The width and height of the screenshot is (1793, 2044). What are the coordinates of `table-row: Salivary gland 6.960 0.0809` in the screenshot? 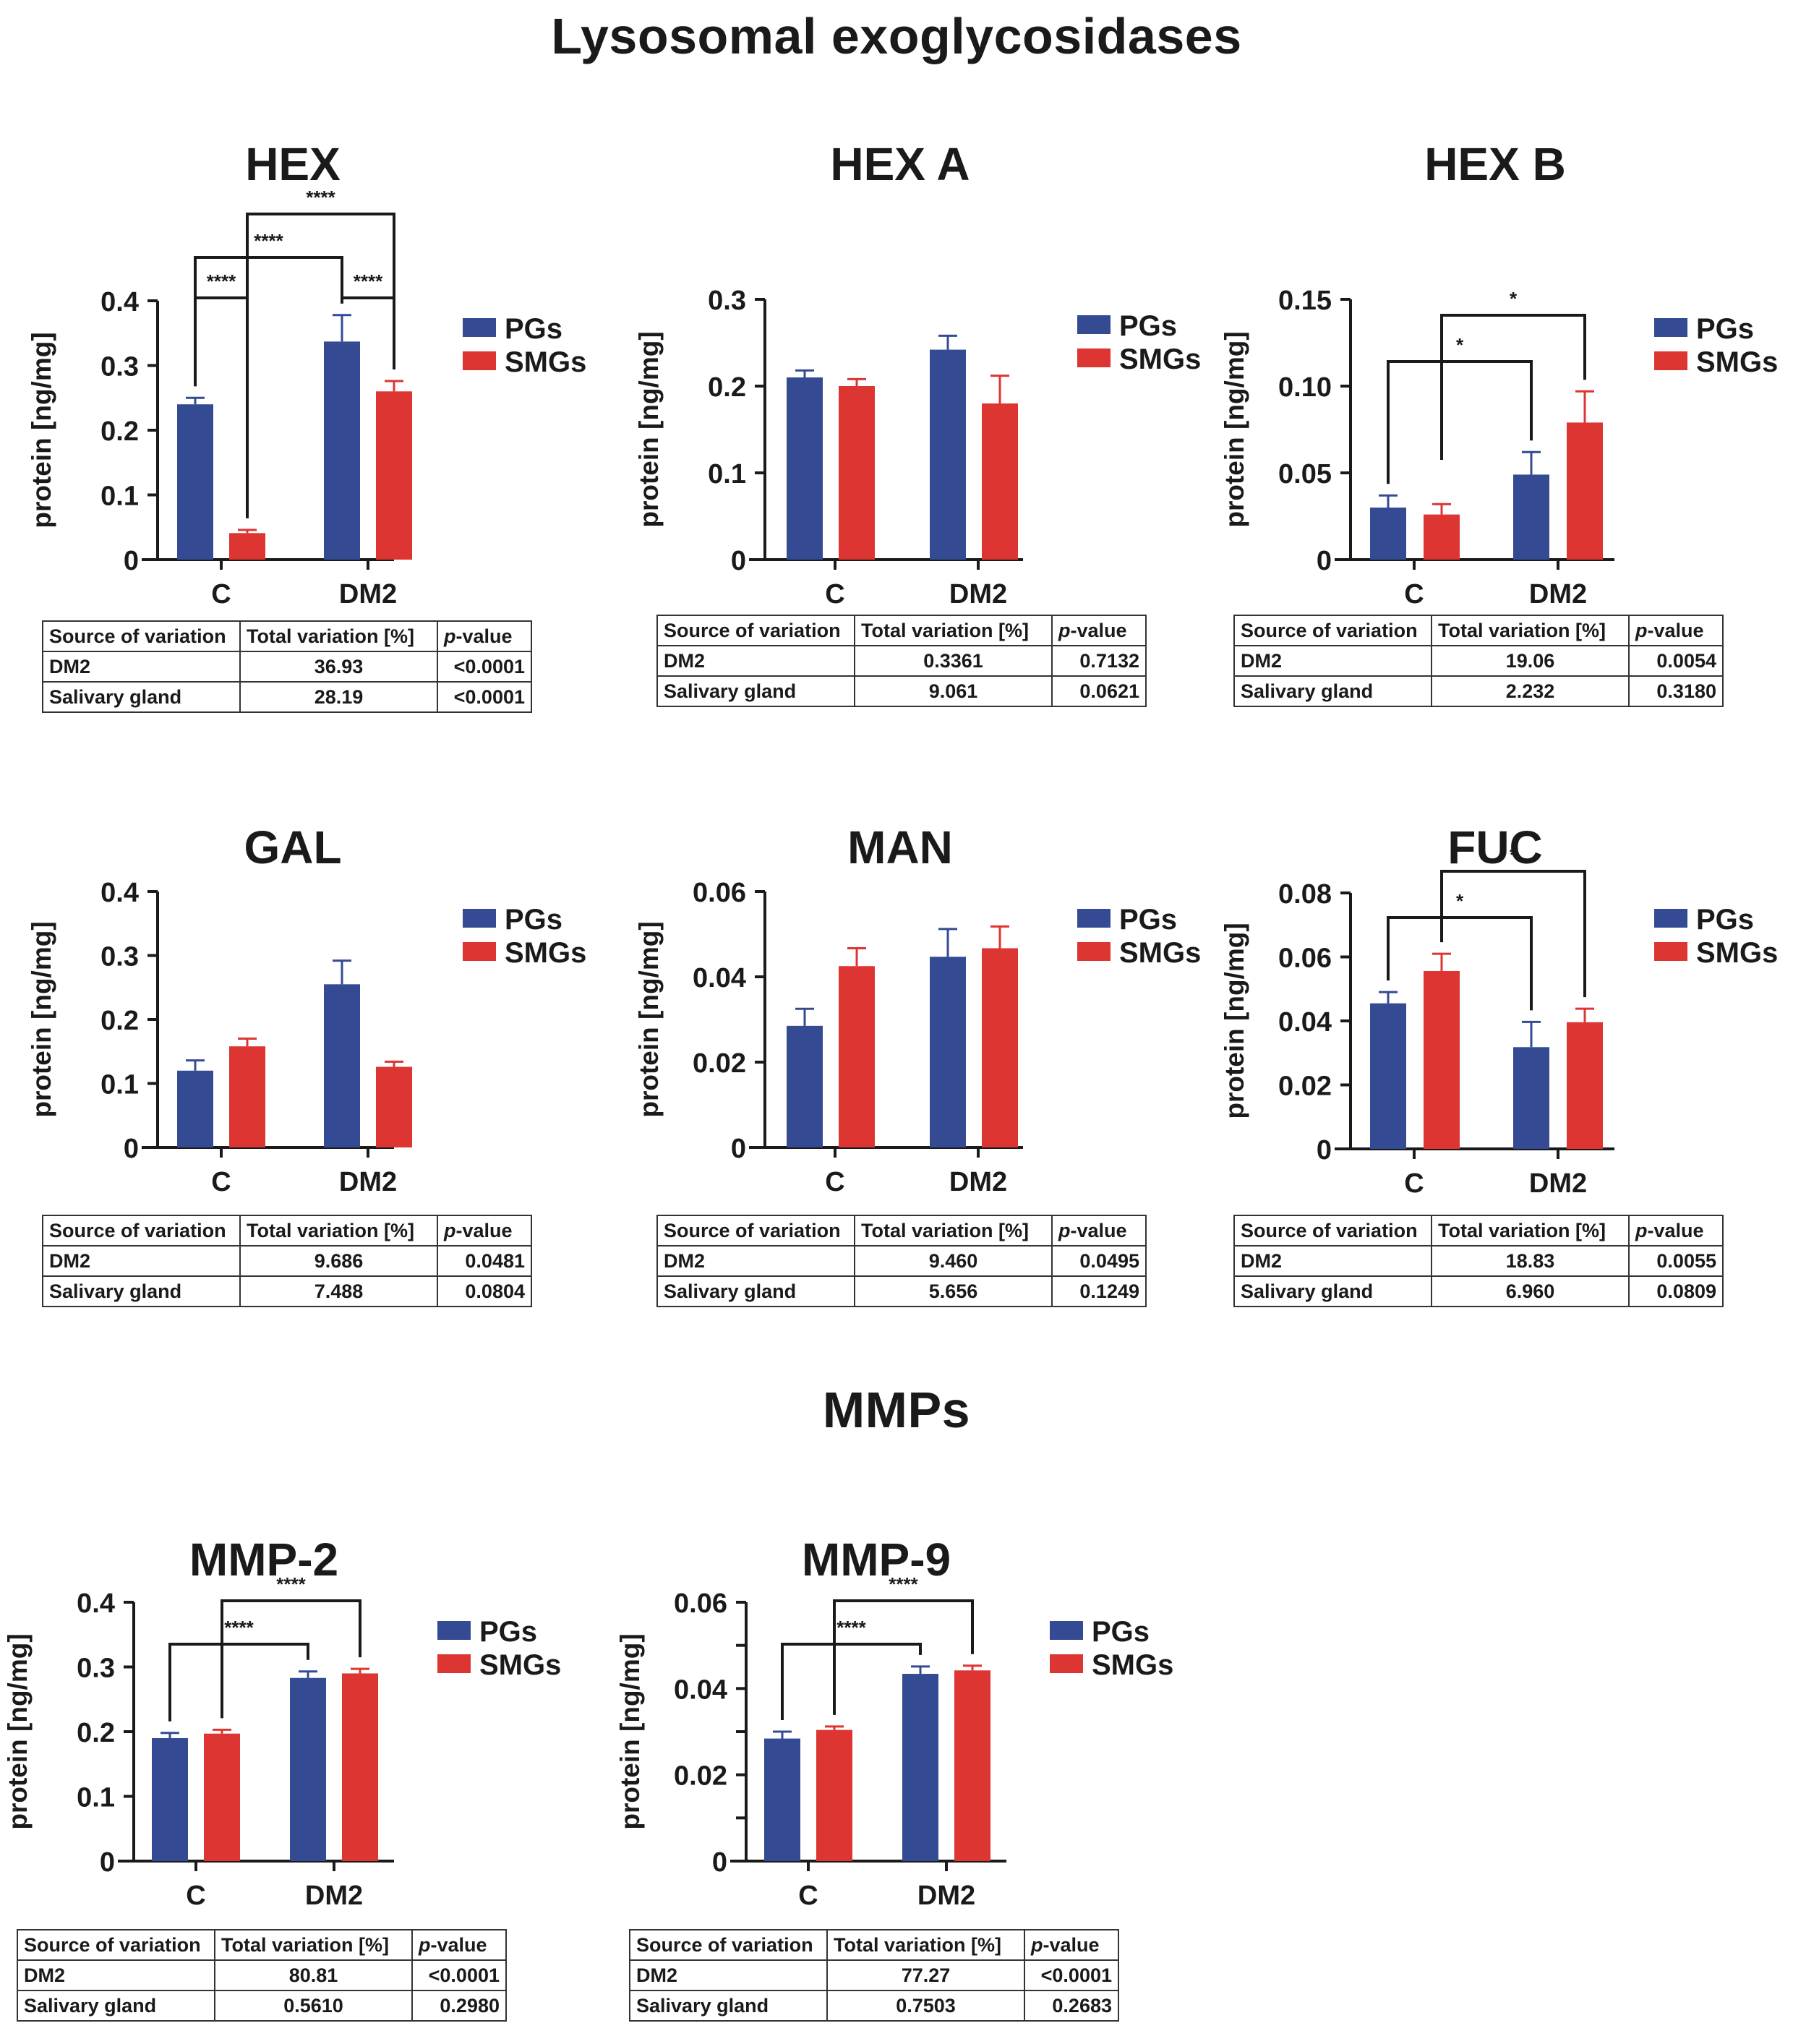 It's located at (1479, 1291).